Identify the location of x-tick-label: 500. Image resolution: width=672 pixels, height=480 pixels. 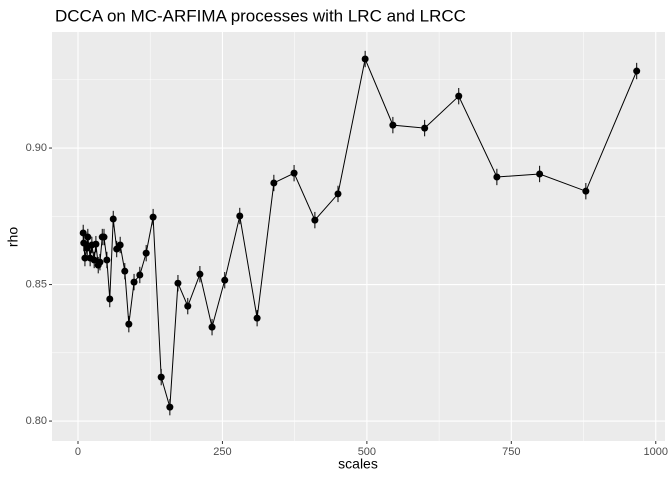
(367, 452).